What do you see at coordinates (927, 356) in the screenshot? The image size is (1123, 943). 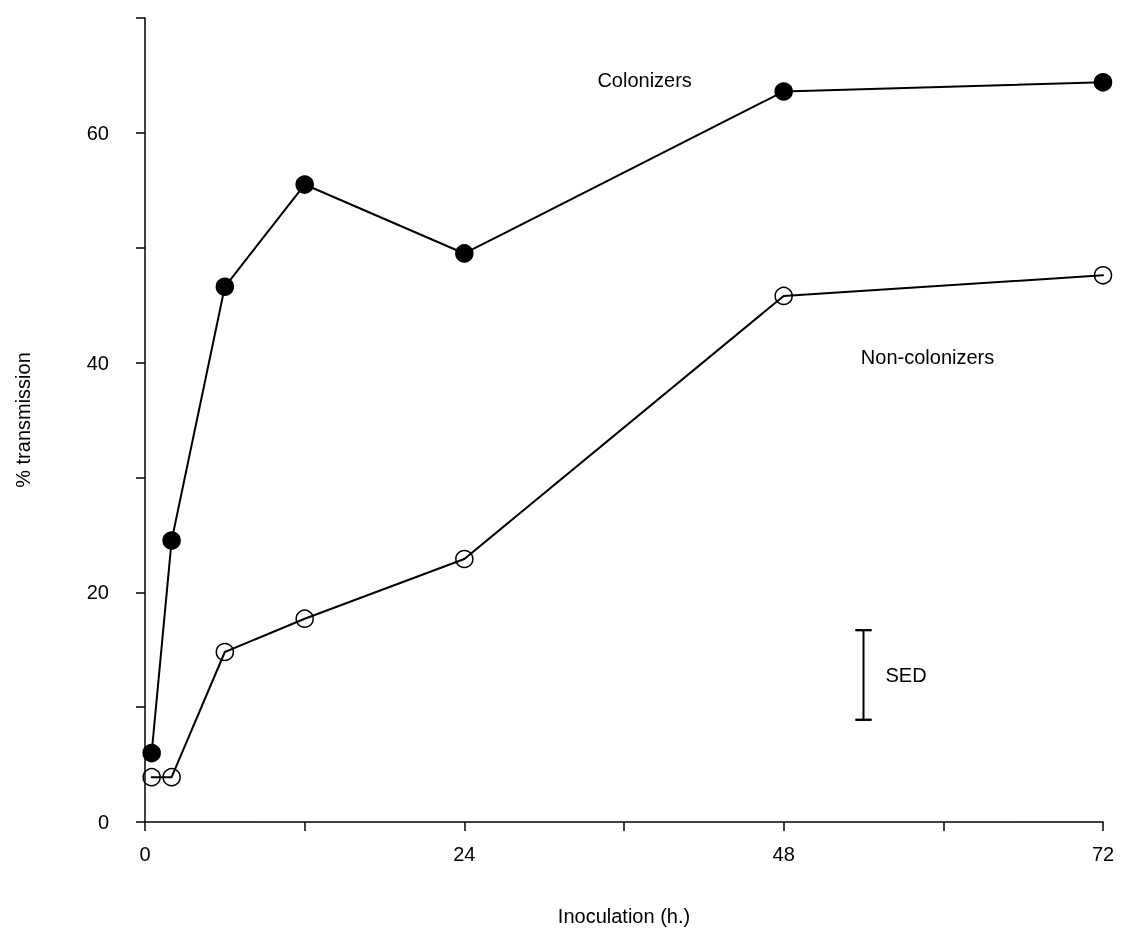 I see `text: Non-colonizers` at bounding box center [927, 356].